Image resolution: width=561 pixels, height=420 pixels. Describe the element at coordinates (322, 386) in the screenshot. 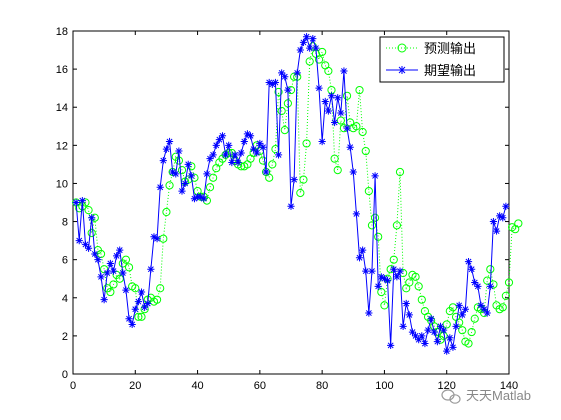

I see `x-tick-label: 80` at that location.